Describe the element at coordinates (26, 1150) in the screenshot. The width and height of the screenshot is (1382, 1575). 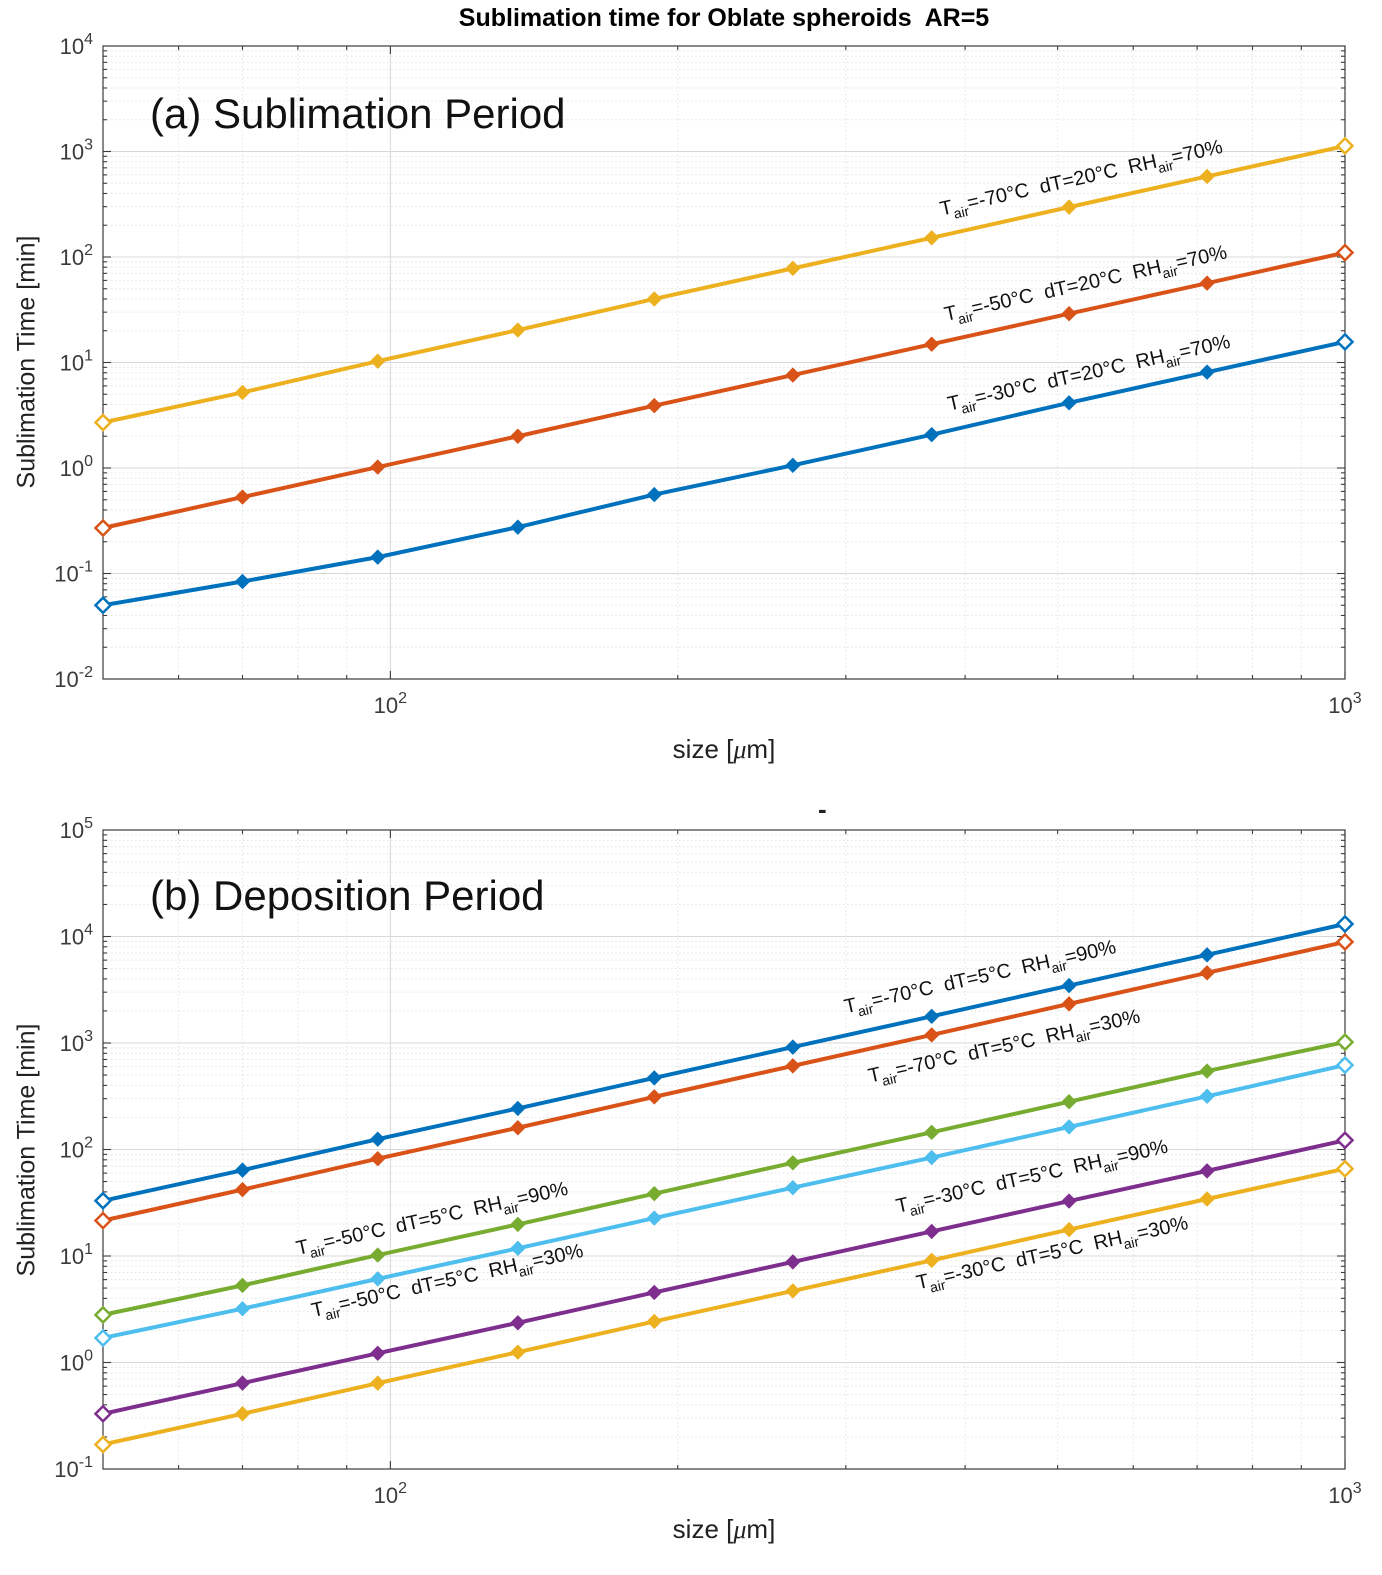
I see `panel-b-ylabel: Sublimation Time [min]` at that location.